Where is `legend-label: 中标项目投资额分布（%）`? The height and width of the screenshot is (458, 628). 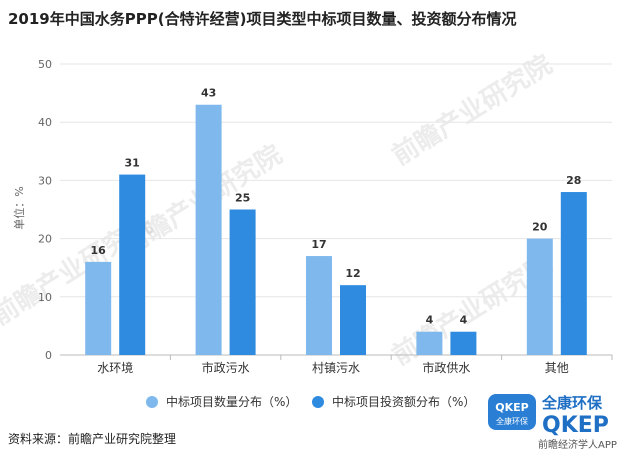 legend-label: 中标项目投资额分布（%） is located at coordinates (403, 401).